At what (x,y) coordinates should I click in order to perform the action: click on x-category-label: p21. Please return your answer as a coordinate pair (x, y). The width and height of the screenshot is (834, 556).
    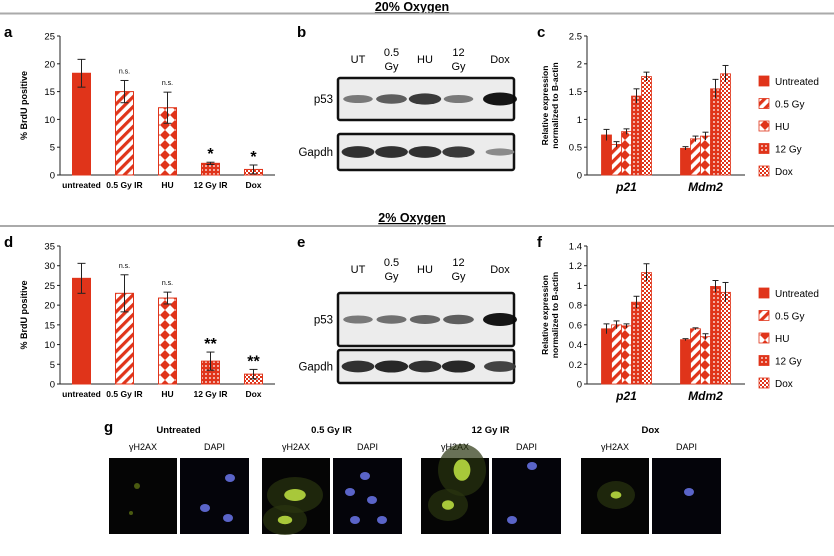
    Looking at the image, I should click on (626, 187).